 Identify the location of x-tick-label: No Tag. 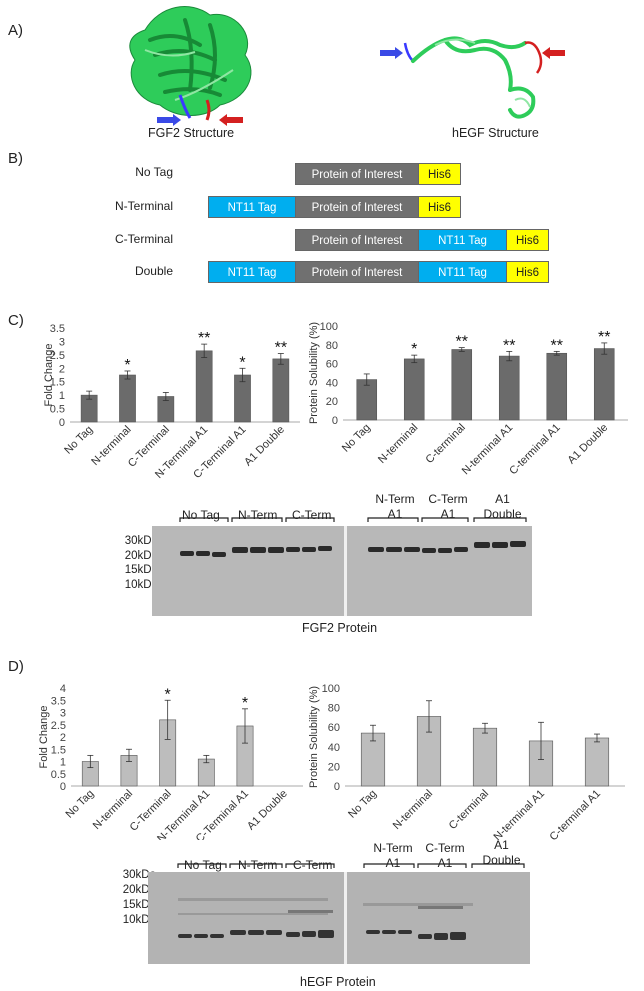
(79, 804).